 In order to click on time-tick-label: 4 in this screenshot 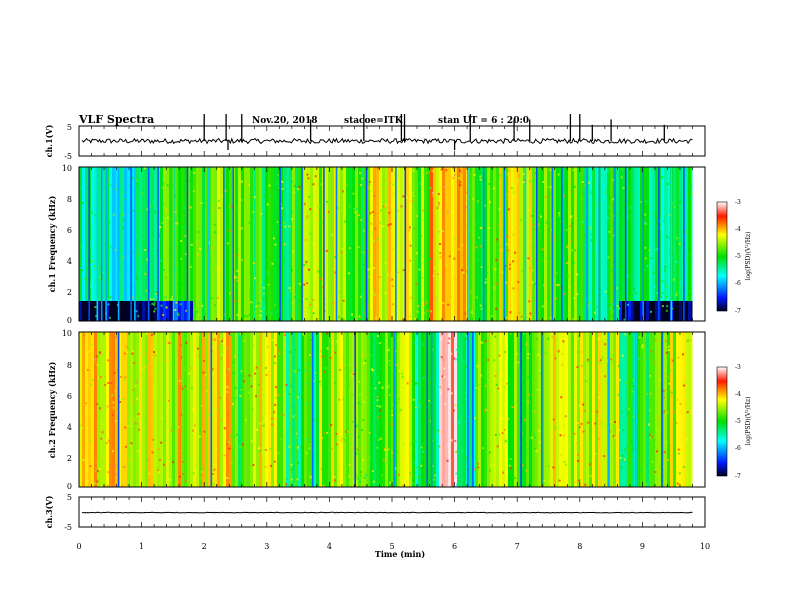, I will do `click(329, 546)`.